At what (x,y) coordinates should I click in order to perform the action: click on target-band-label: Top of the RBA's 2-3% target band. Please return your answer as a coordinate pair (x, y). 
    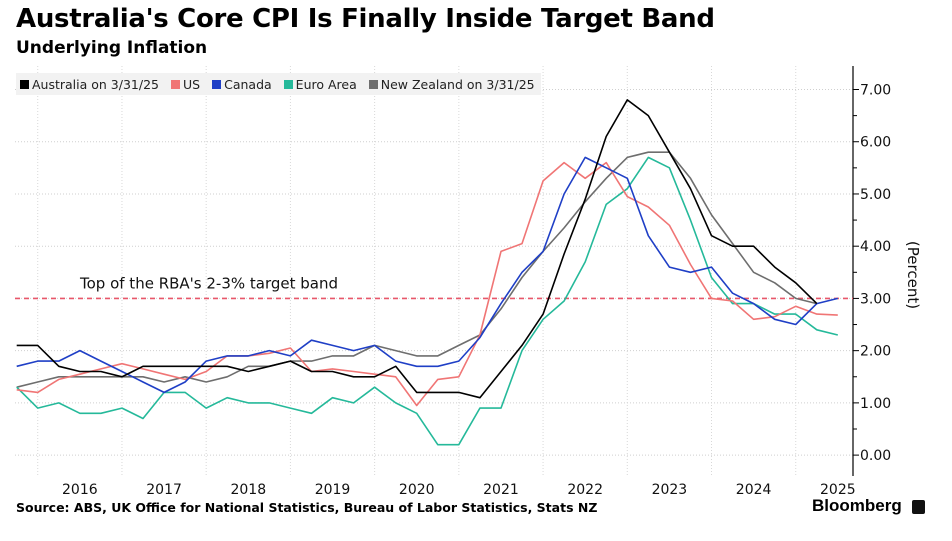
    Looking at the image, I should click on (208, 283).